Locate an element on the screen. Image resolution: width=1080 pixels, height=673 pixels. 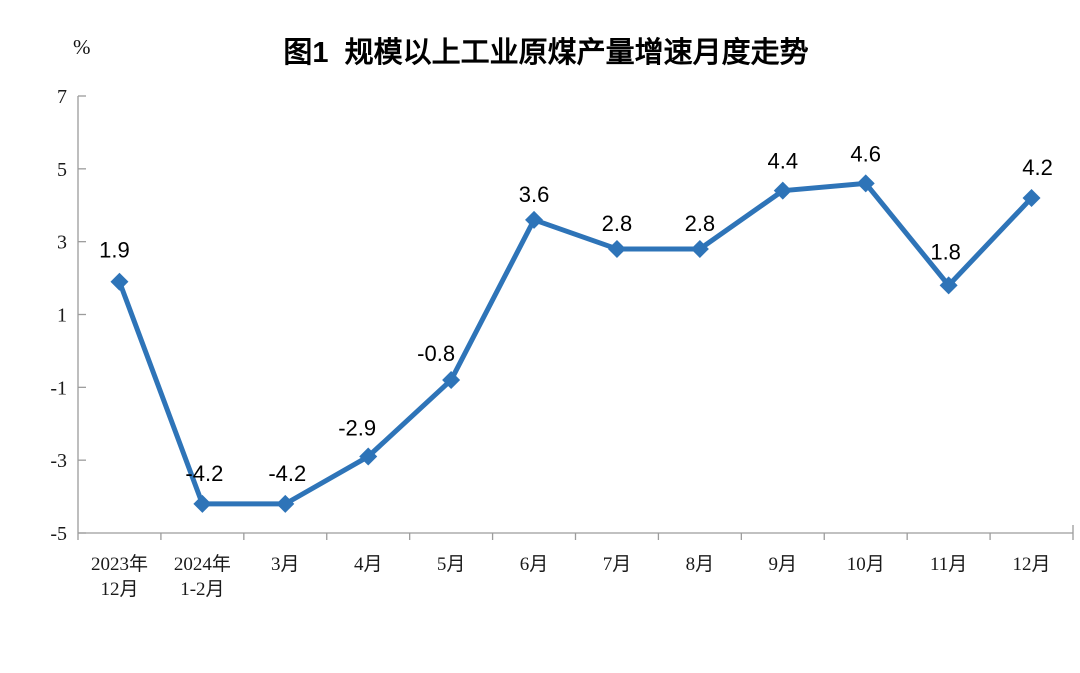
x-tick-label: 8月 is located at coordinates (700, 564).